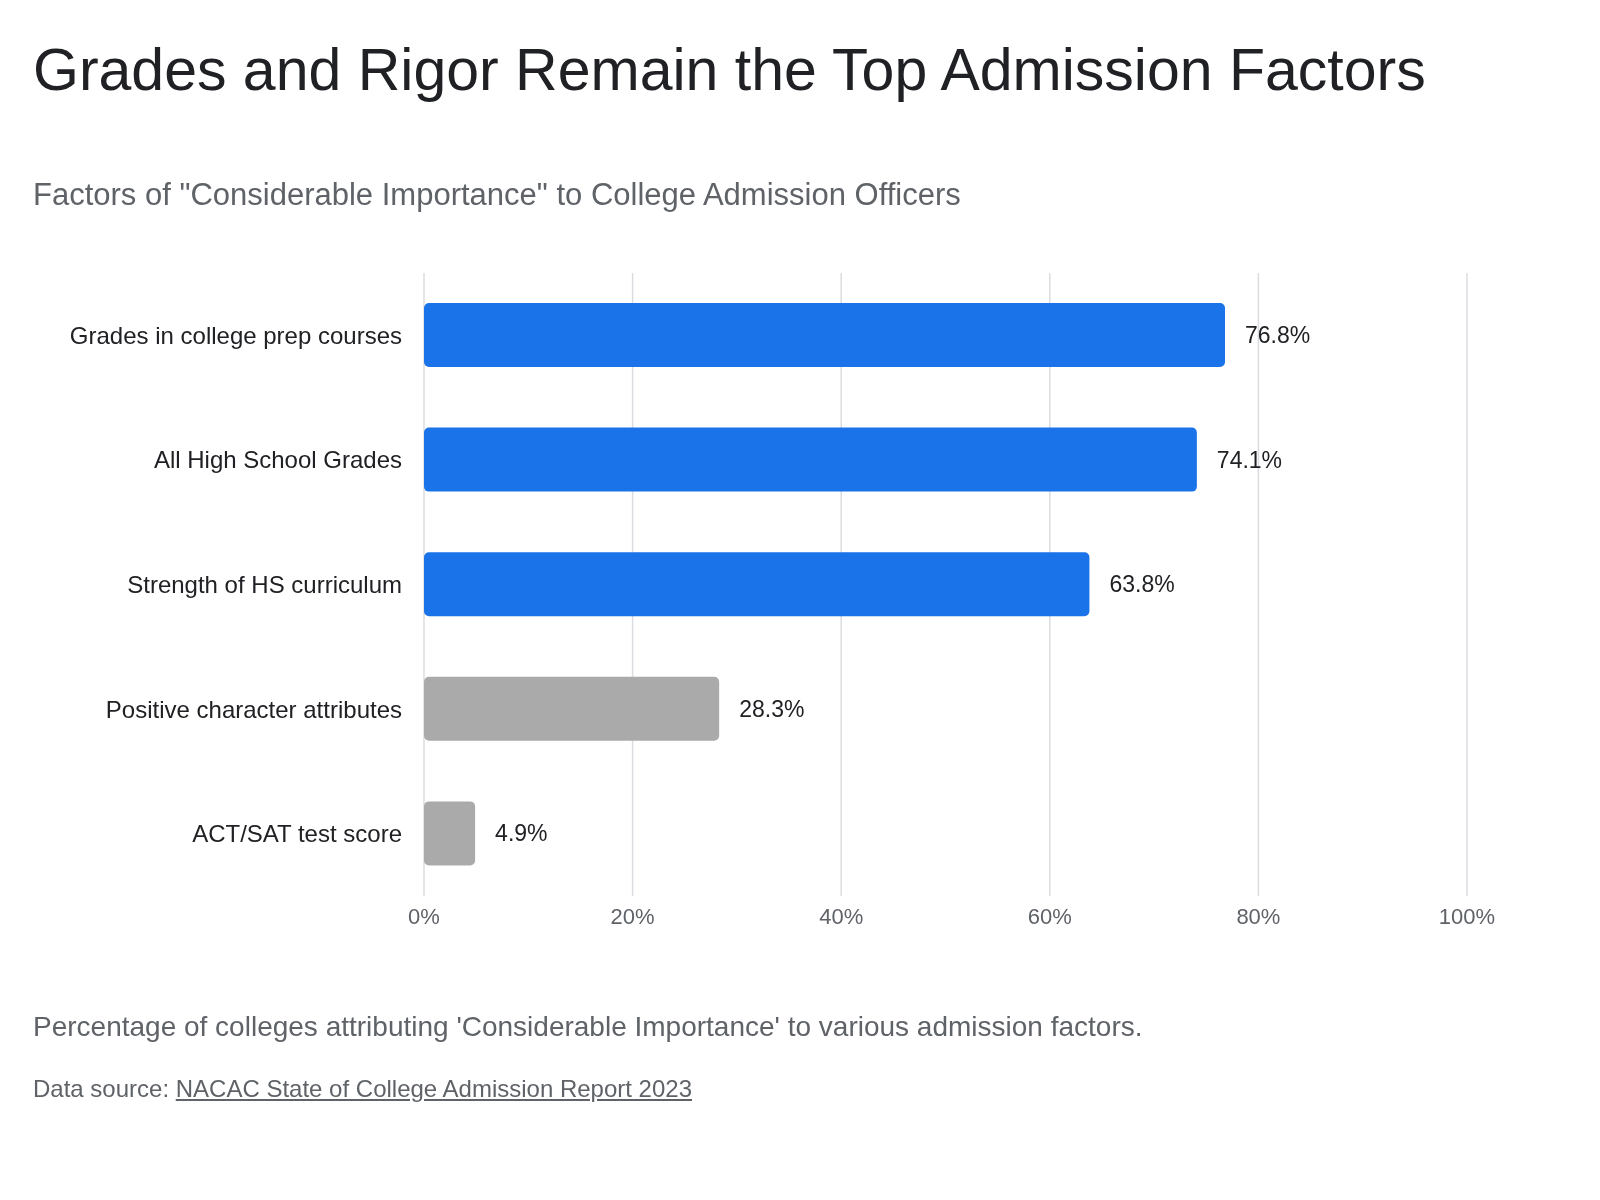 The height and width of the screenshot is (1200, 1600). What do you see at coordinates (772, 708) in the screenshot?
I see `data-label: 28.3%` at bounding box center [772, 708].